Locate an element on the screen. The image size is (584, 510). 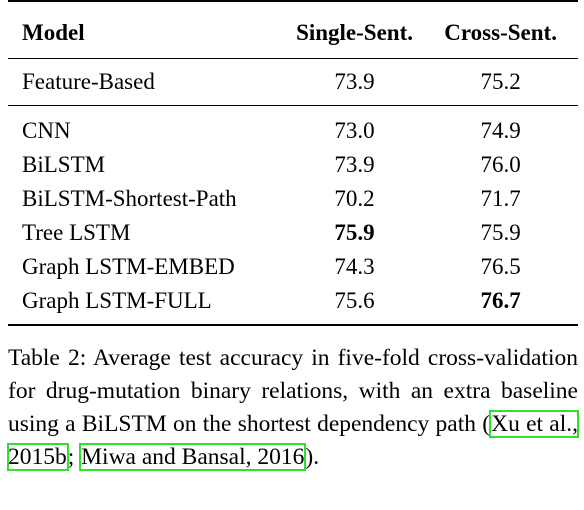
header-single-sent: Single-Sent. is located at coordinates (354, 32).